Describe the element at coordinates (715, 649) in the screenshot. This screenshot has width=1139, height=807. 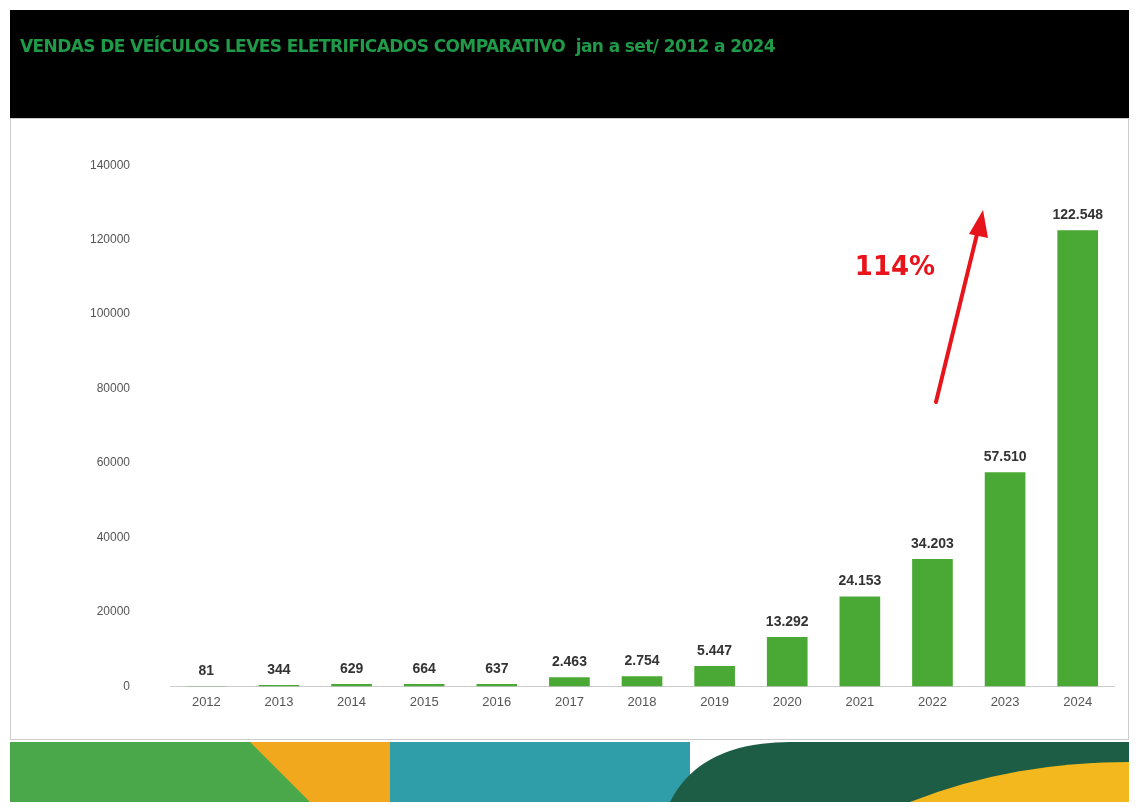
I see `data-label: 5.447` at that location.